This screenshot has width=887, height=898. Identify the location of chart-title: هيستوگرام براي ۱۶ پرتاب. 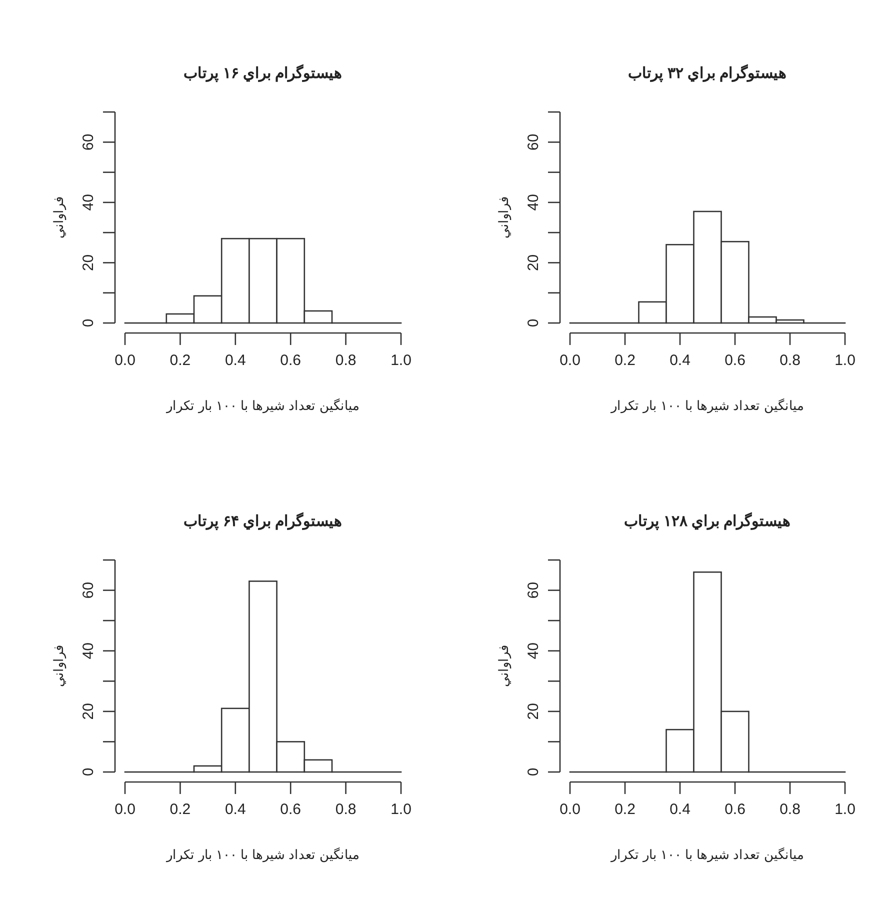
(263, 73).